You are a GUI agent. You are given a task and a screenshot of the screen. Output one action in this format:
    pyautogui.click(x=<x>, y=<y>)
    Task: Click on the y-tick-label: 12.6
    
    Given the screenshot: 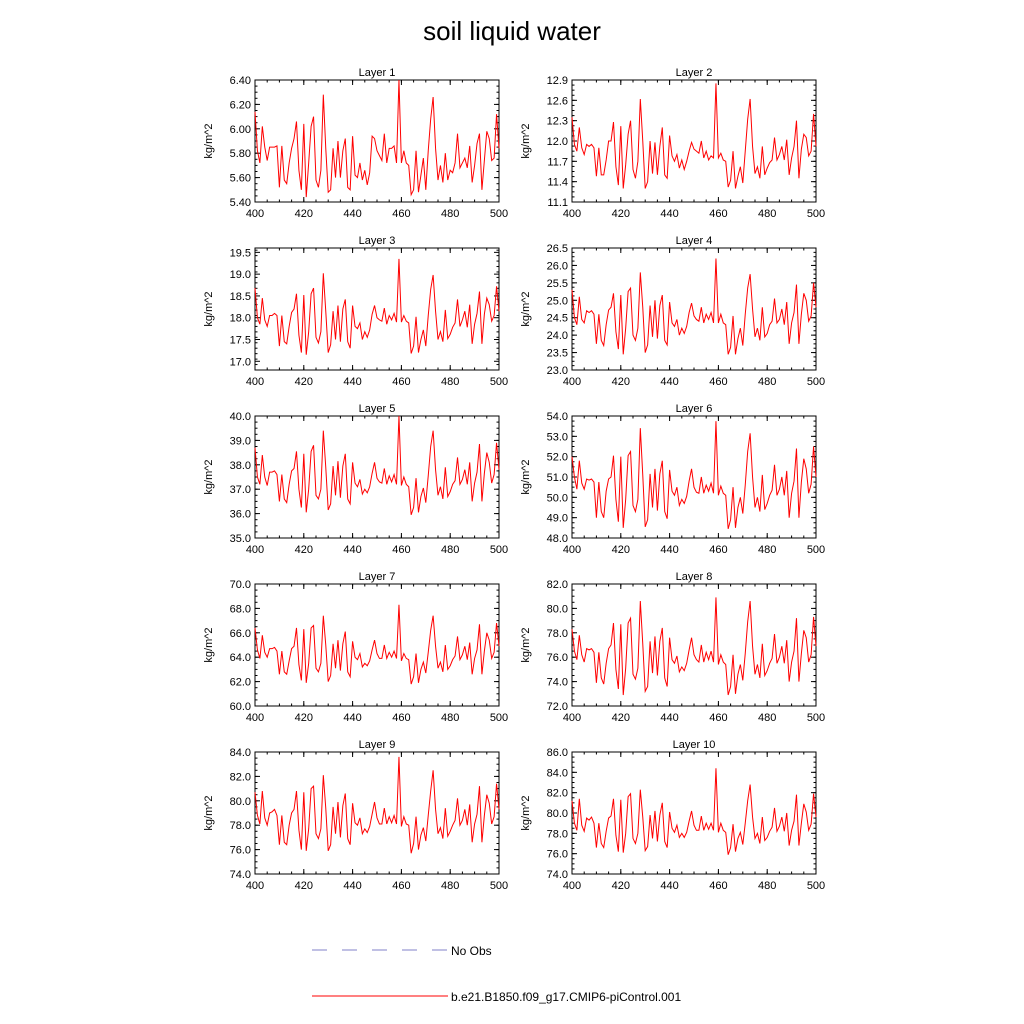 What is the action you would take?
    pyautogui.click(x=557, y=101)
    